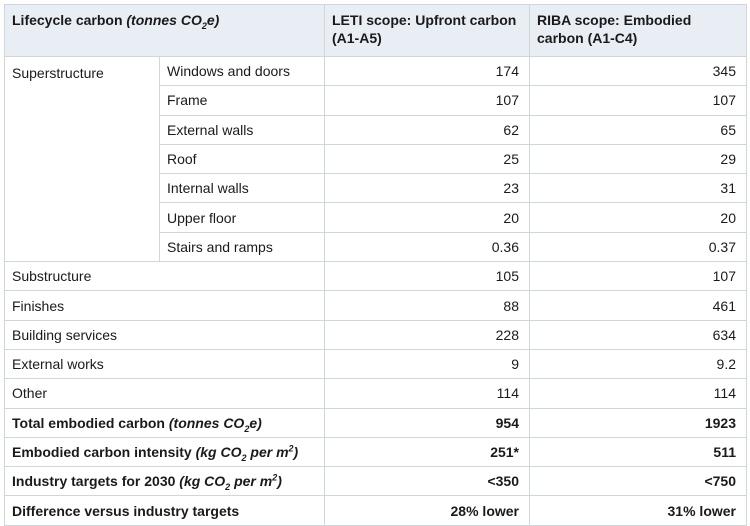 Image resolution: width=750 pixels, height=526 pixels. Describe the element at coordinates (242, 129) in the screenshot. I see `row-item: External walls` at that location.